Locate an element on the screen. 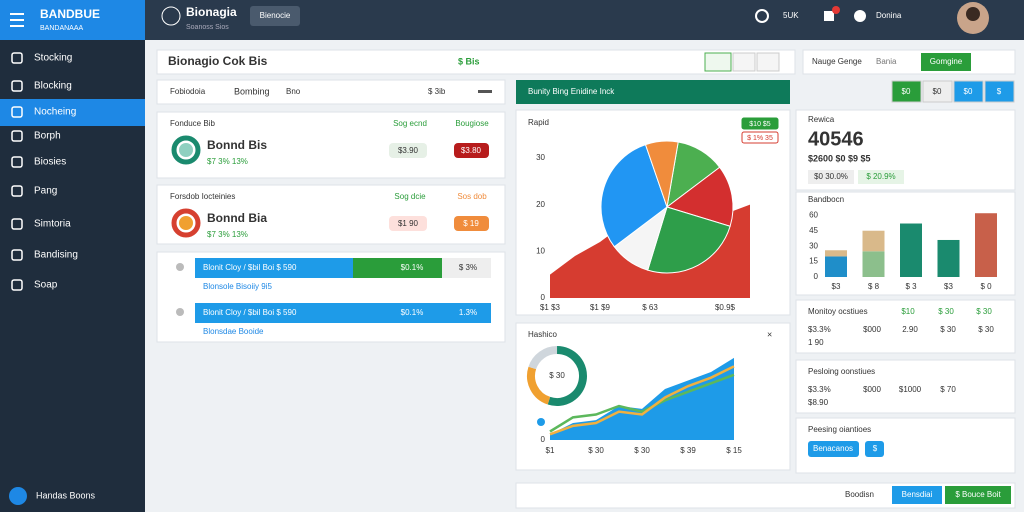 This screenshot has width=1024, height=517. footer-button-label: $ Bouce Boit is located at coordinates (978, 494).